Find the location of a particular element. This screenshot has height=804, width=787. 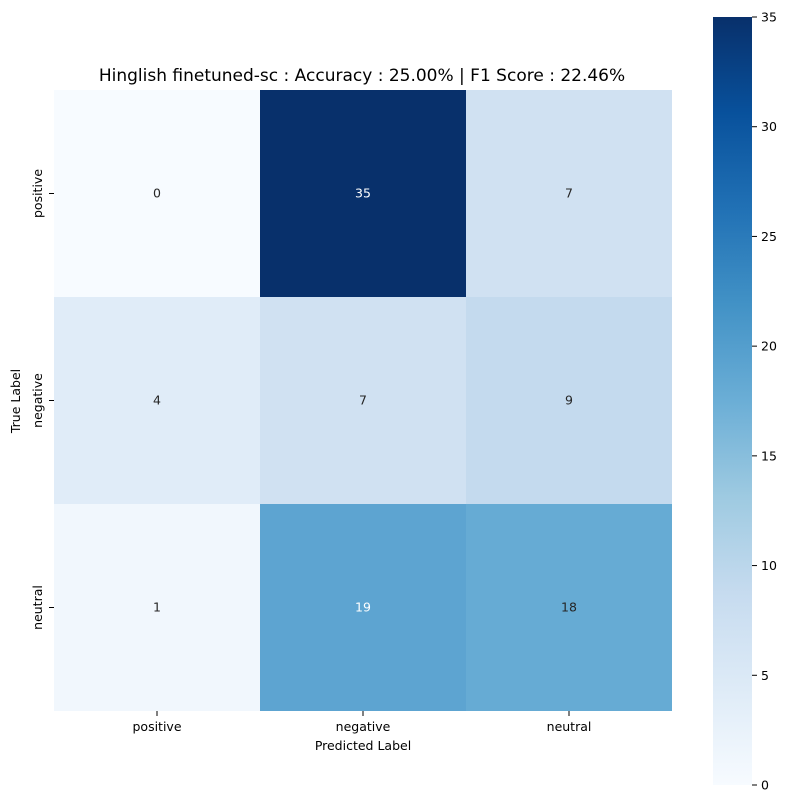

colorbar-ticks: 0 5 10 15 20 25 30 35 is located at coordinates (764, 401).